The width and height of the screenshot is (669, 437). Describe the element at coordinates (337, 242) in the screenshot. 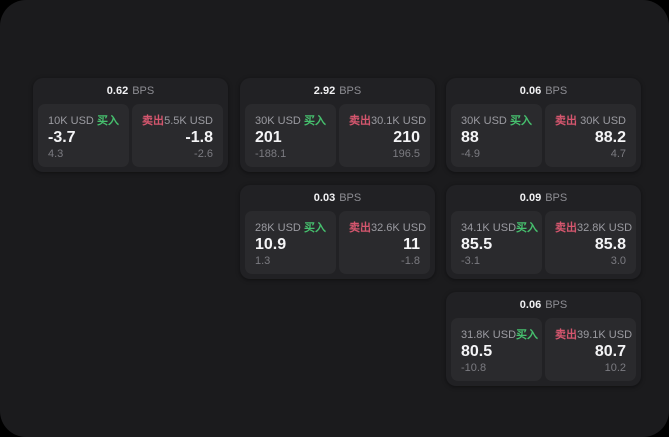

I see `quote-cells: 28K USD 买入 10.9 1.3 卖出 32.6K USD 11 -1.8` at that location.